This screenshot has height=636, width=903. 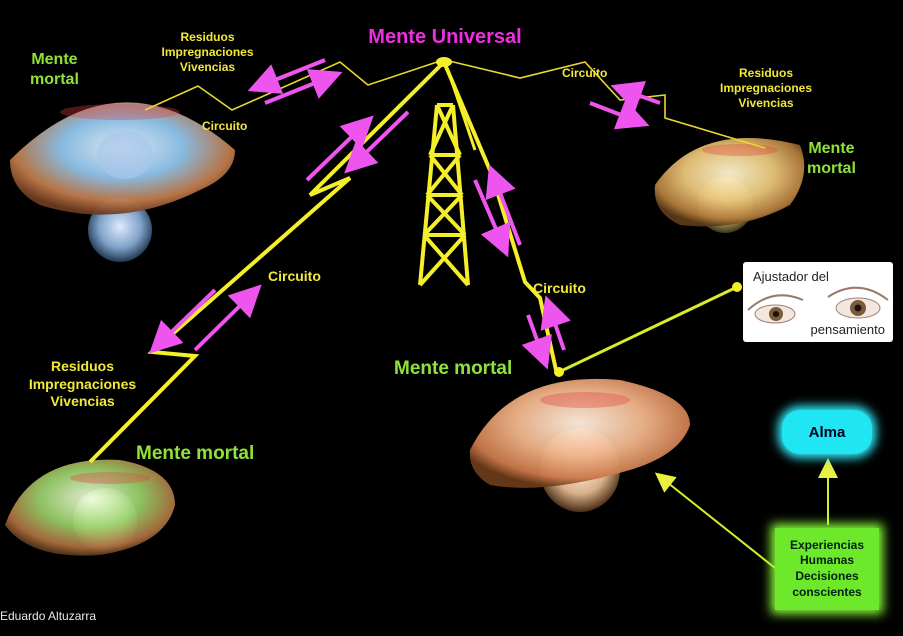 What do you see at coordinates (827, 576) in the screenshot?
I see `decisiones-line: Decisiones` at bounding box center [827, 576].